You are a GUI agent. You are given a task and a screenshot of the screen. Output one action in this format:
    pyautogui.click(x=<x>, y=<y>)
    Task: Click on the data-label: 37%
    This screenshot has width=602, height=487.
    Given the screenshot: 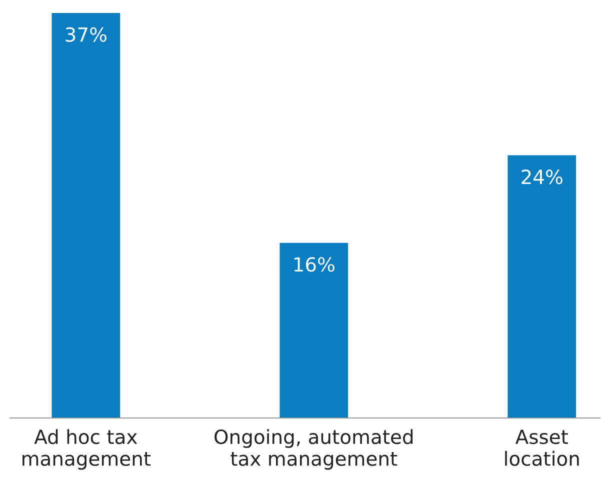 What is the action you would take?
    pyautogui.click(x=86, y=34)
    